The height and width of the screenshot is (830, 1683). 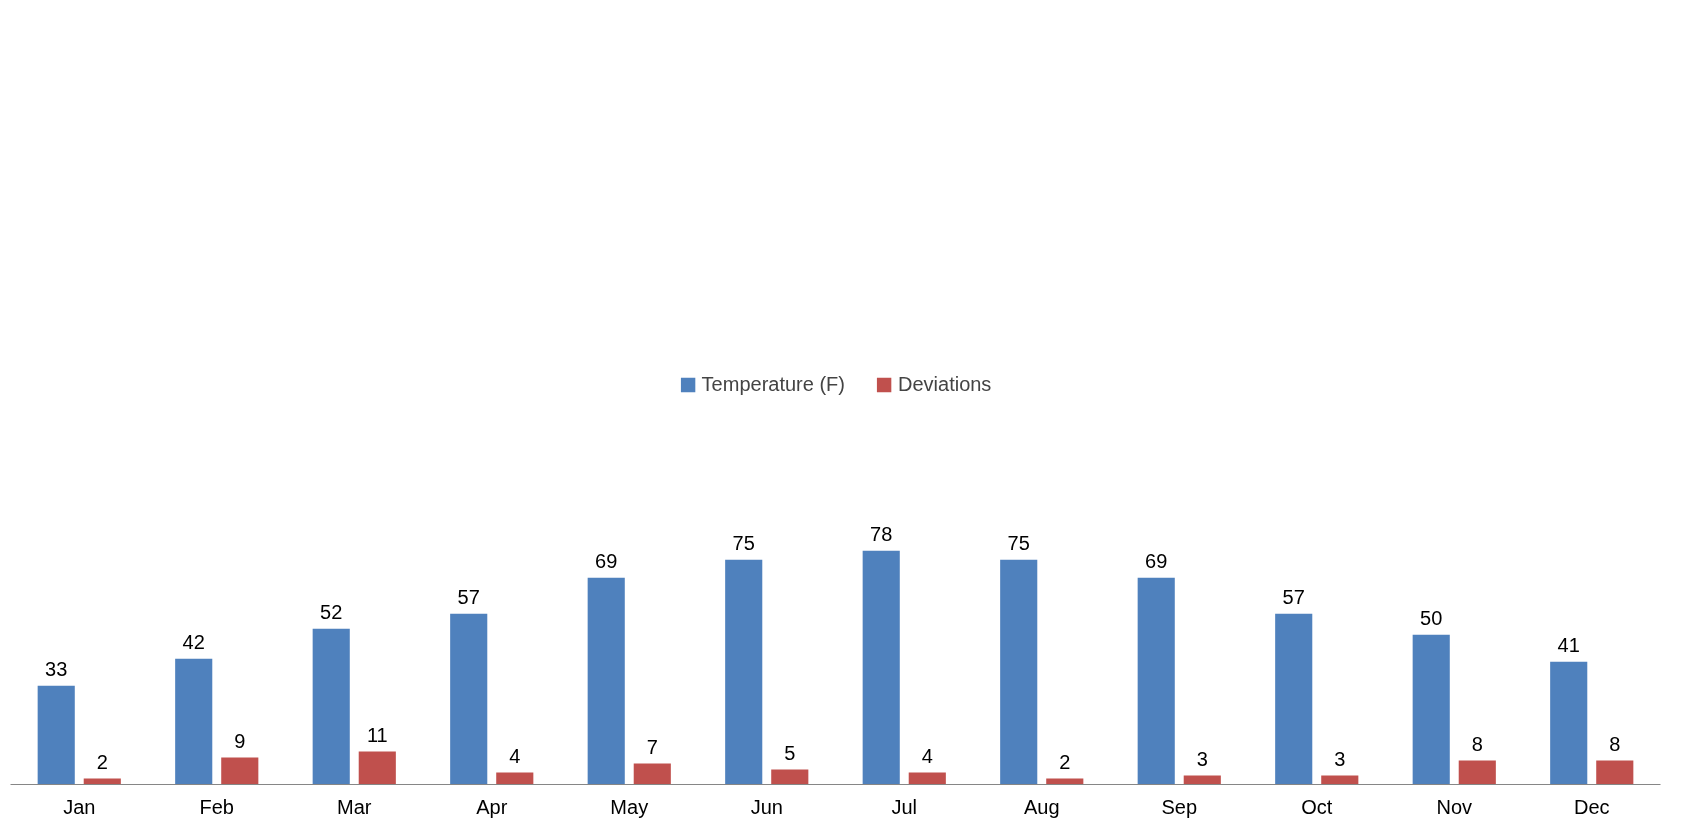 What do you see at coordinates (944, 384) in the screenshot?
I see `legend-label: Deviations` at bounding box center [944, 384].